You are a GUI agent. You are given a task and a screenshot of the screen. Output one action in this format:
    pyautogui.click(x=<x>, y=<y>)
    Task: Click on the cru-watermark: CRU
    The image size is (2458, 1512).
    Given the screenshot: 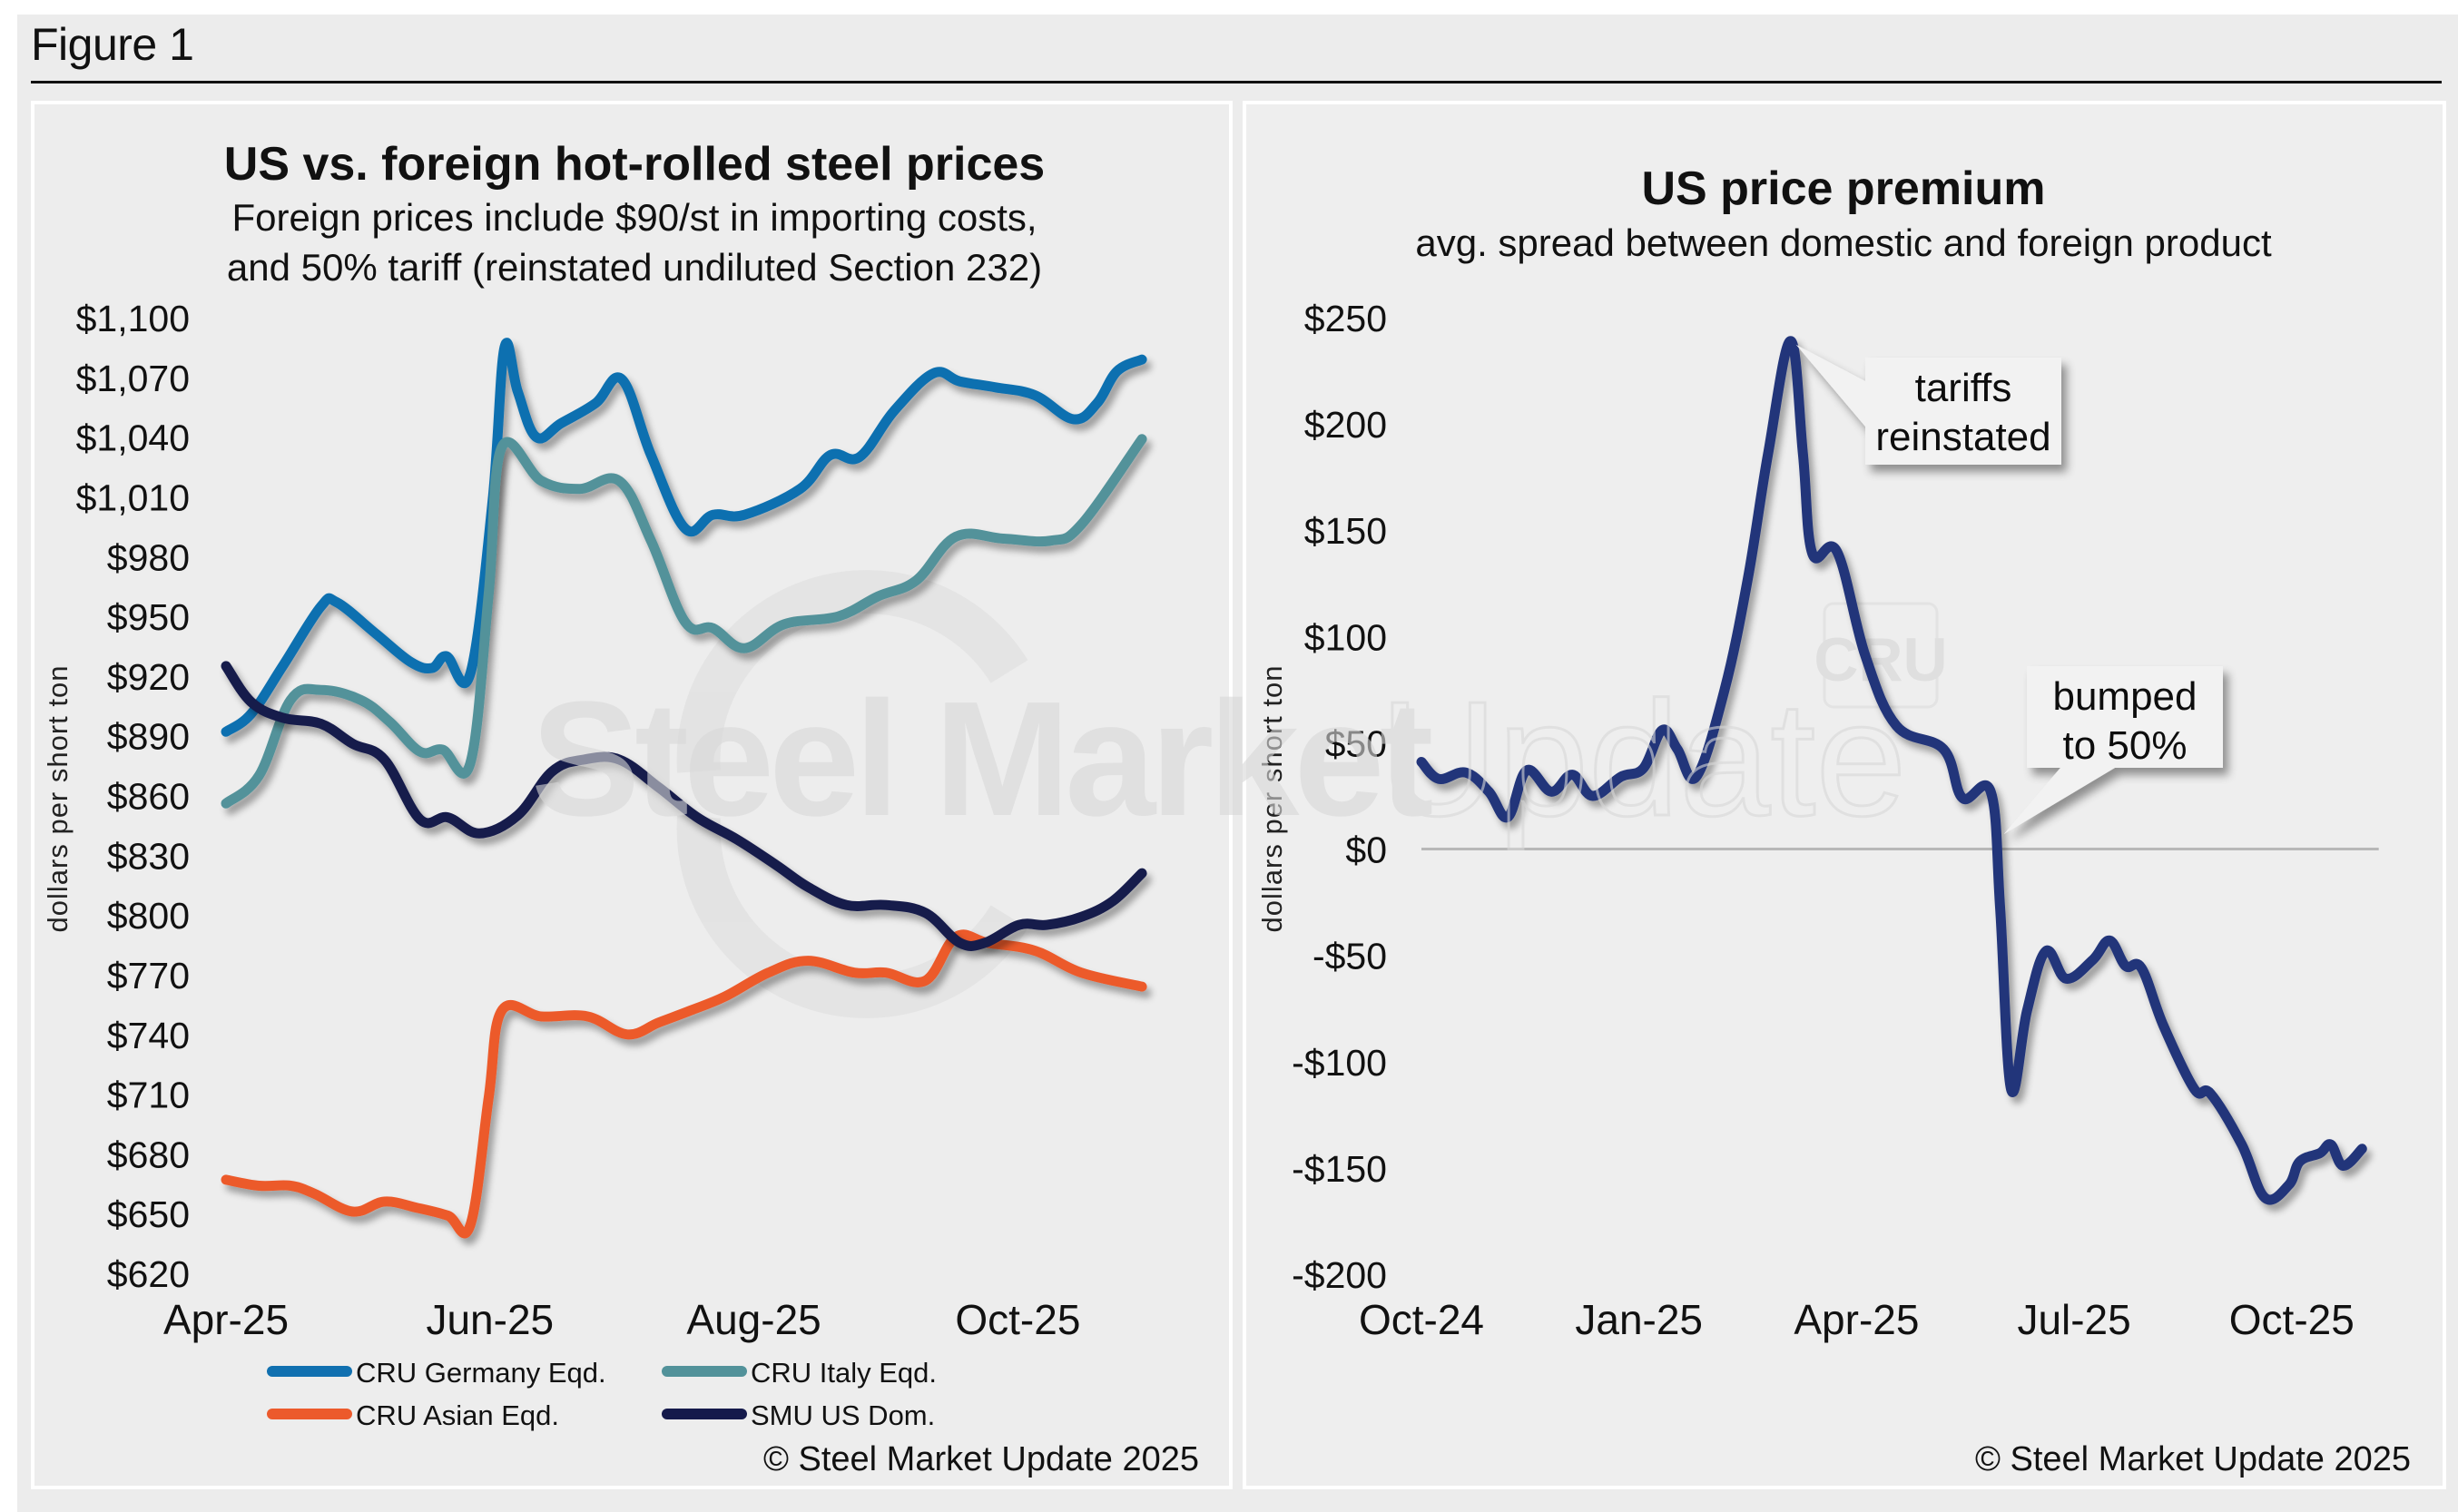 What is the action you would take?
    pyautogui.click(x=1881, y=655)
    